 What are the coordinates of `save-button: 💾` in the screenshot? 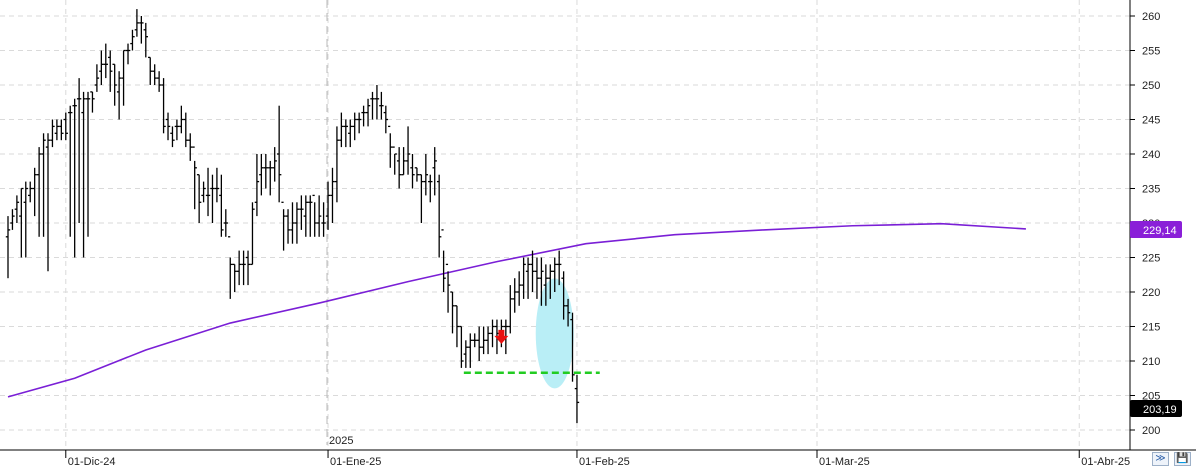 It's located at (1182, 459).